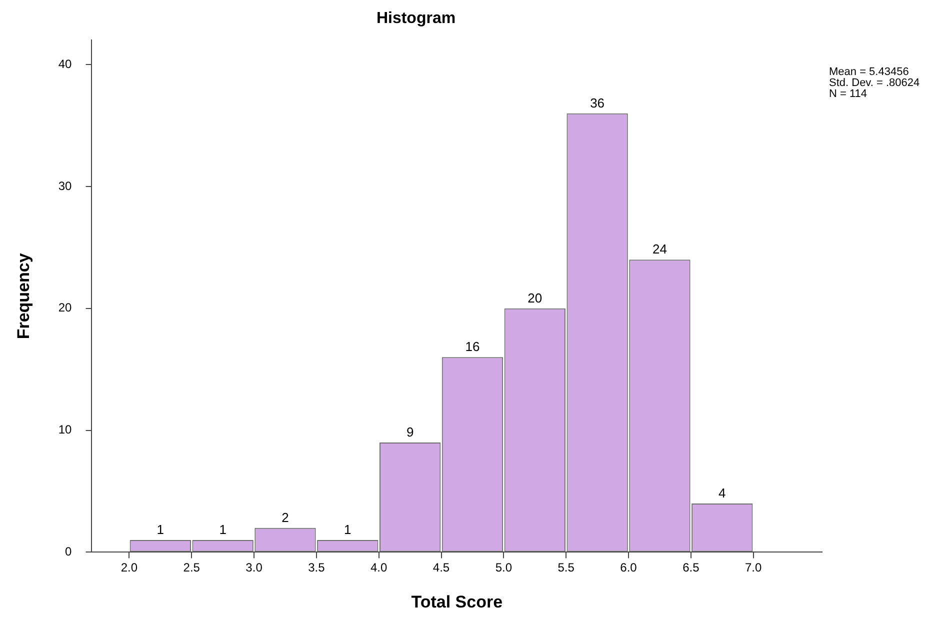  Describe the element at coordinates (191, 567) in the screenshot. I see `x-tick-label: 2.5` at that location.